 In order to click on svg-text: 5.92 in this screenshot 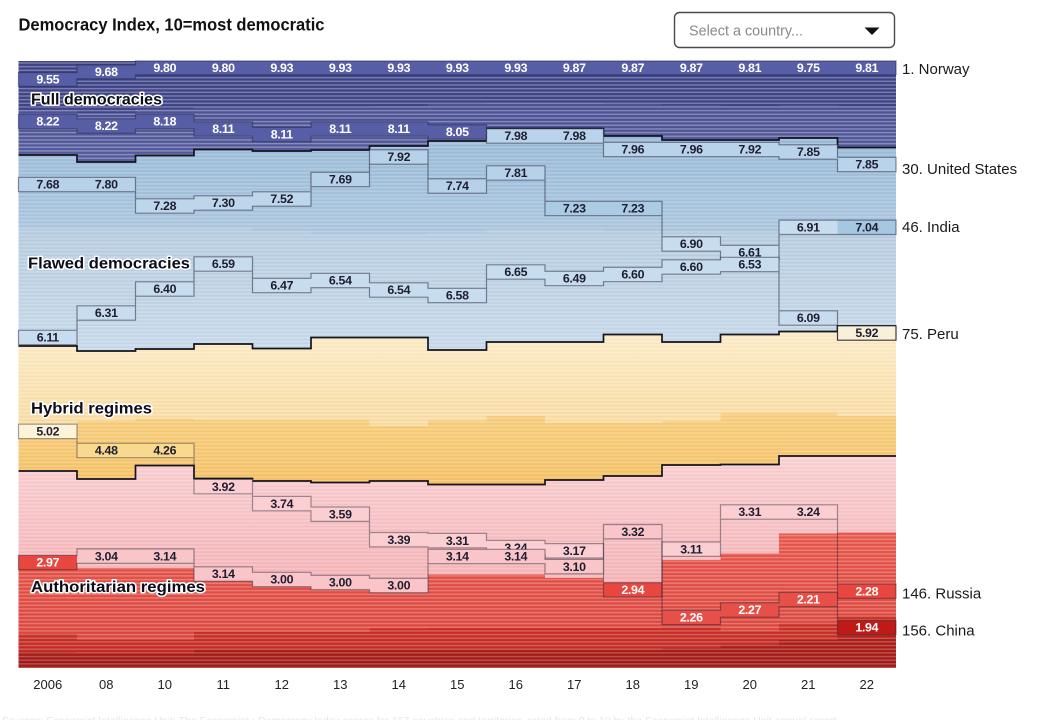, I will do `click(866, 333)`.